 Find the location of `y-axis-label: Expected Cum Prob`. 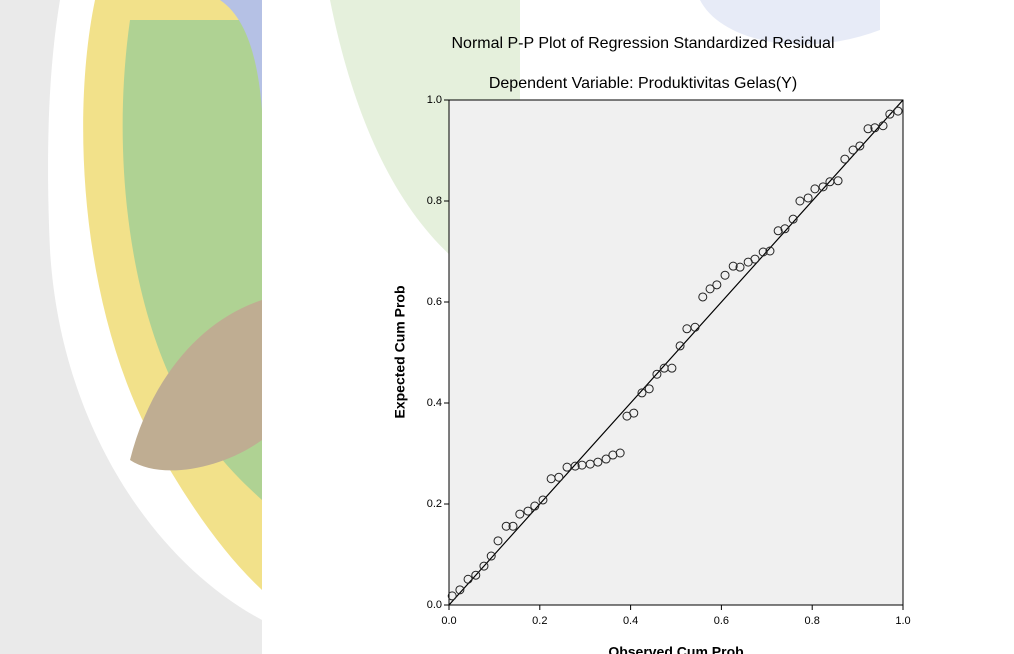

y-axis-label: Expected Cum Prob is located at coordinates (400, 351).